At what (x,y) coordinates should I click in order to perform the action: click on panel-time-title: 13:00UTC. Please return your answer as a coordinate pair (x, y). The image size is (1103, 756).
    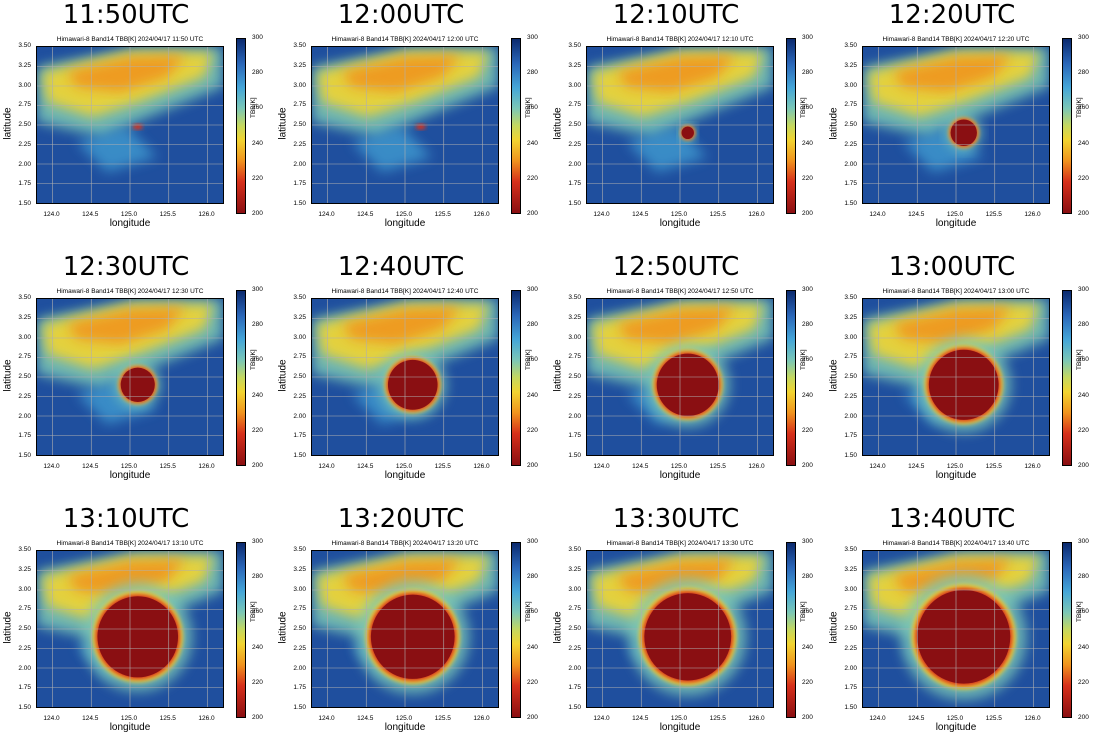
    Looking at the image, I should click on (952, 267).